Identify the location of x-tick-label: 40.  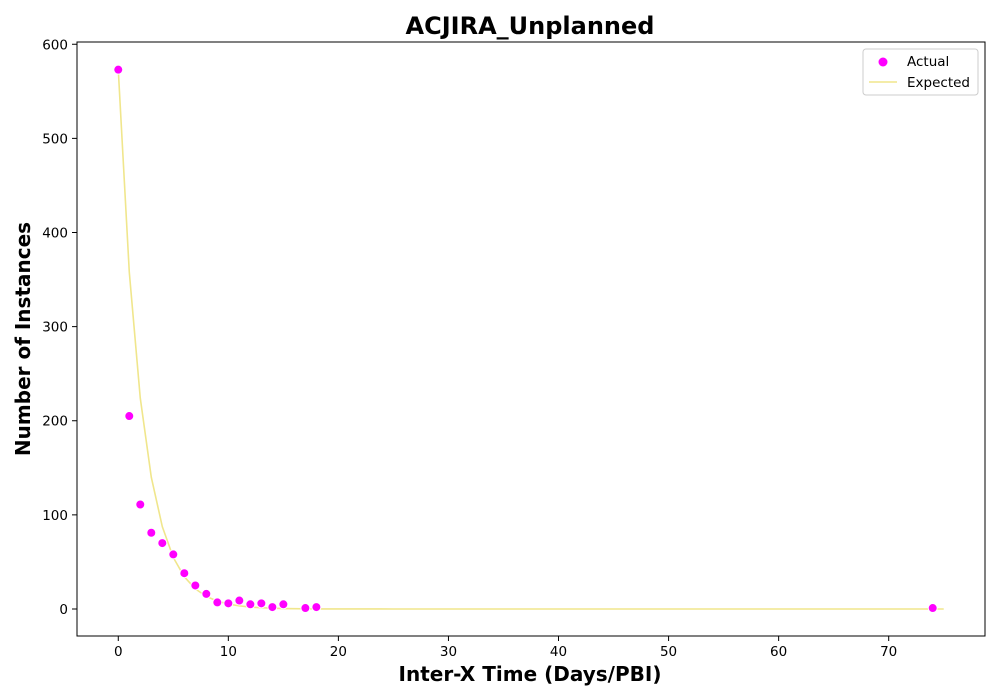
(558, 652).